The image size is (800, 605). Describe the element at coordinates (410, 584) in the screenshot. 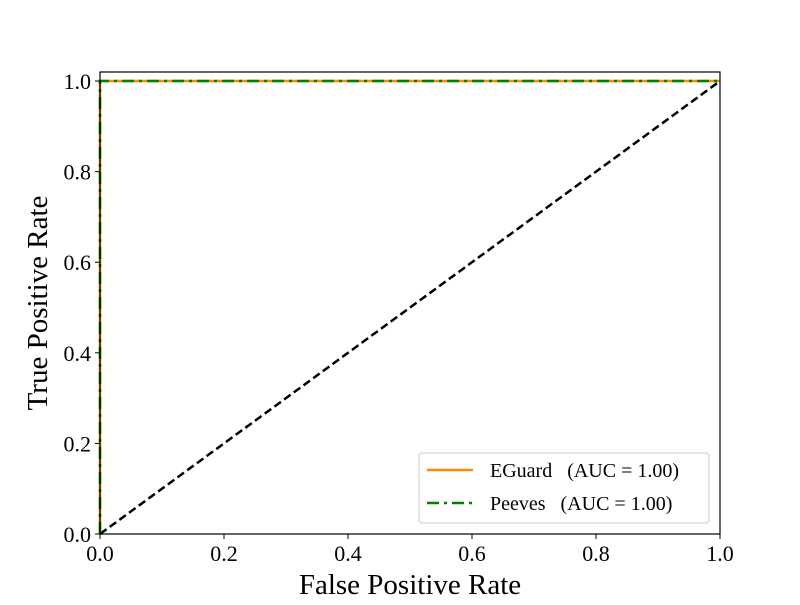

I see `x-axis-title: False Positive Rate` at that location.